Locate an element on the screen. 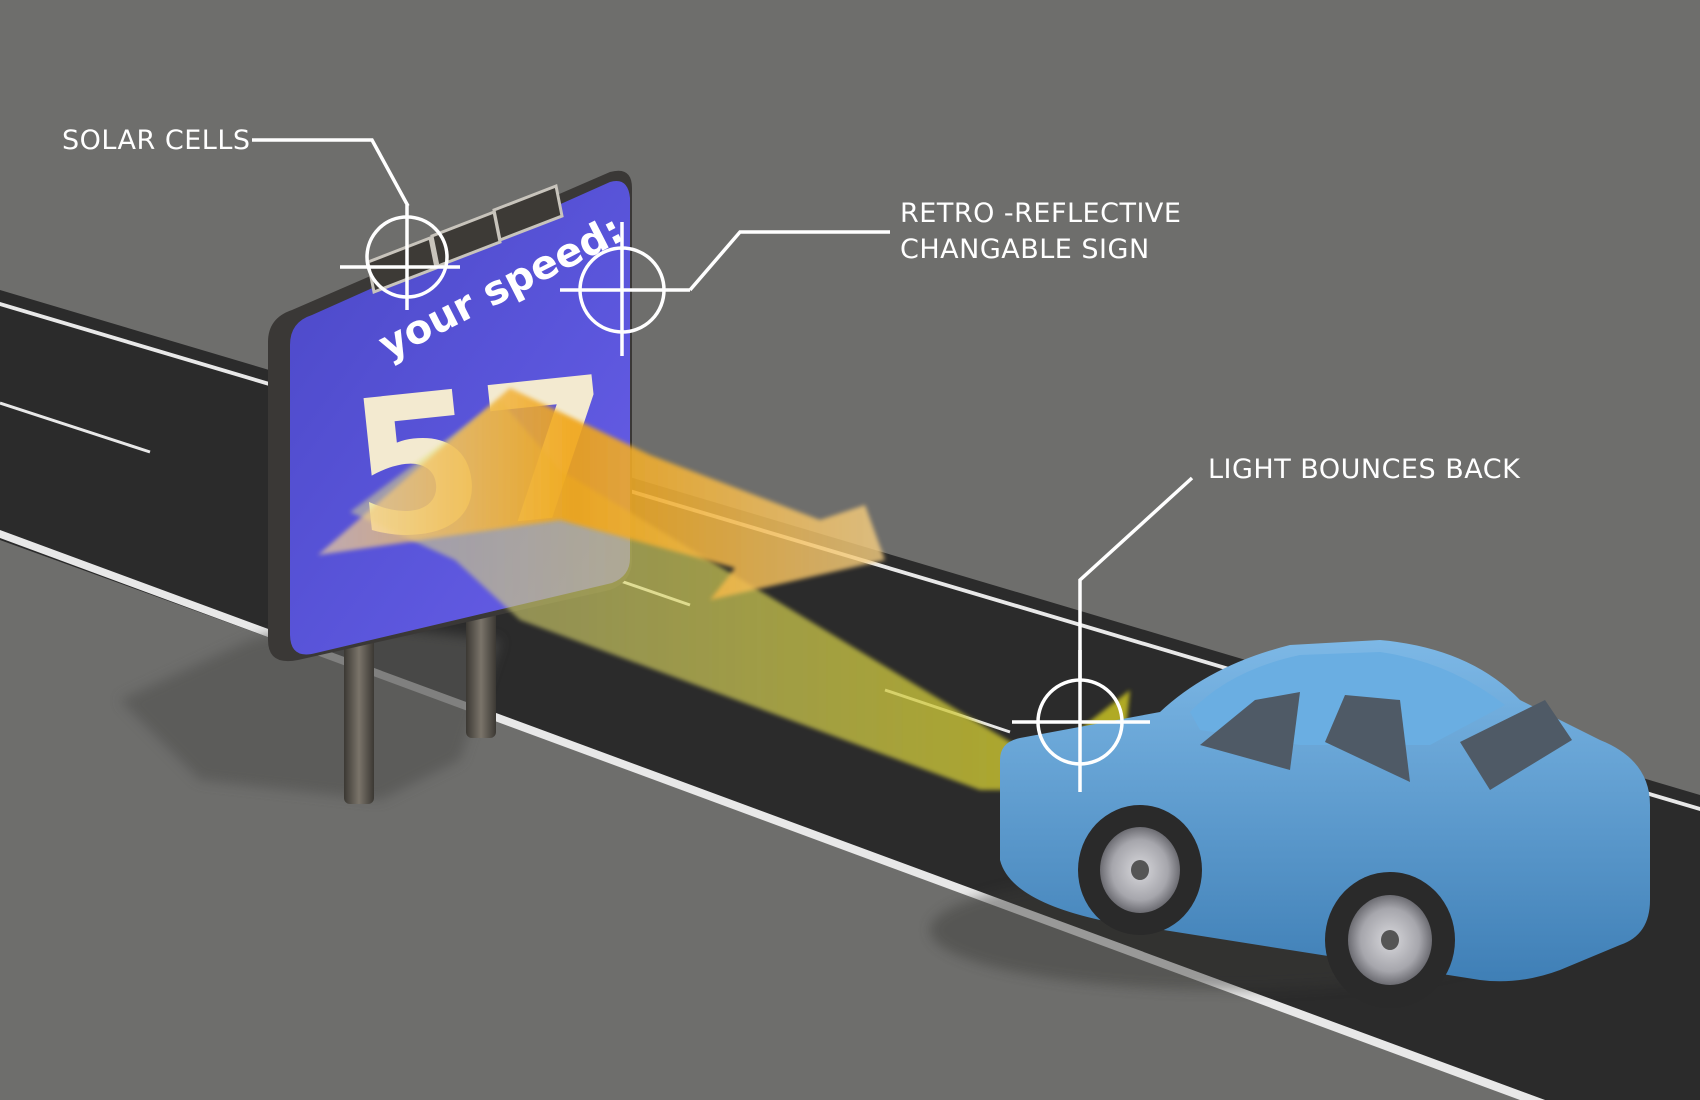 The width and height of the screenshot is (1700, 1100). callout-solar-cells: SOLAR CELLS is located at coordinates (261, 217).